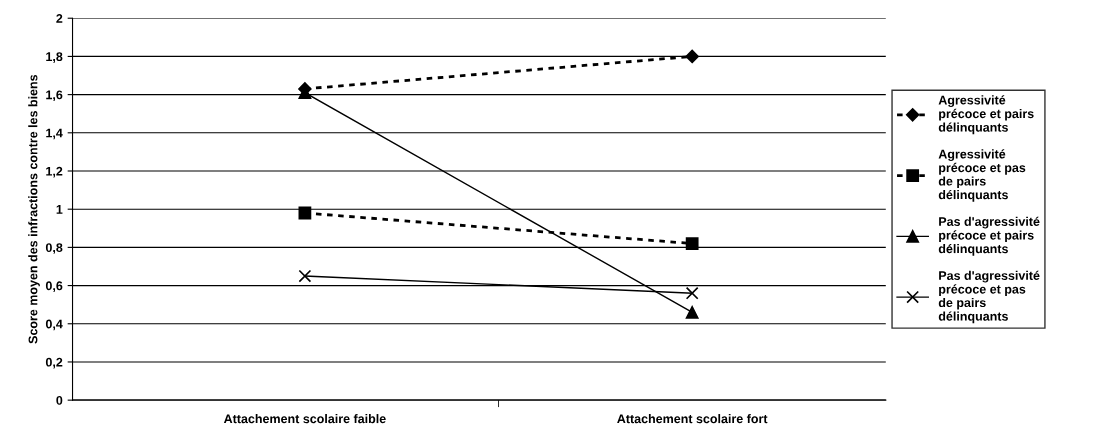 The width and height of the screenshot is (1099, 434). Describe the element at coordinates (59, 209) in the screenshot. I see `y-tick-label: 1` at that location.